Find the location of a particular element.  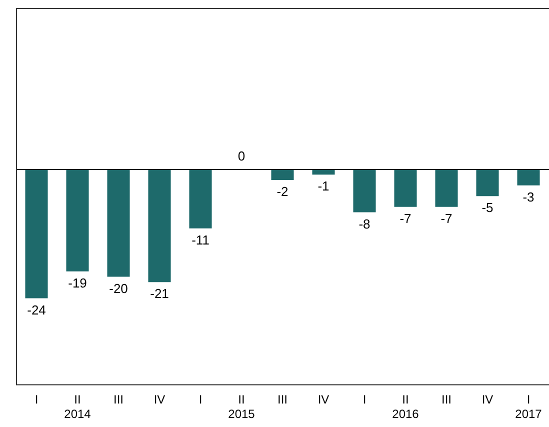

data-label: -24 is located at coordinates (36, 310).